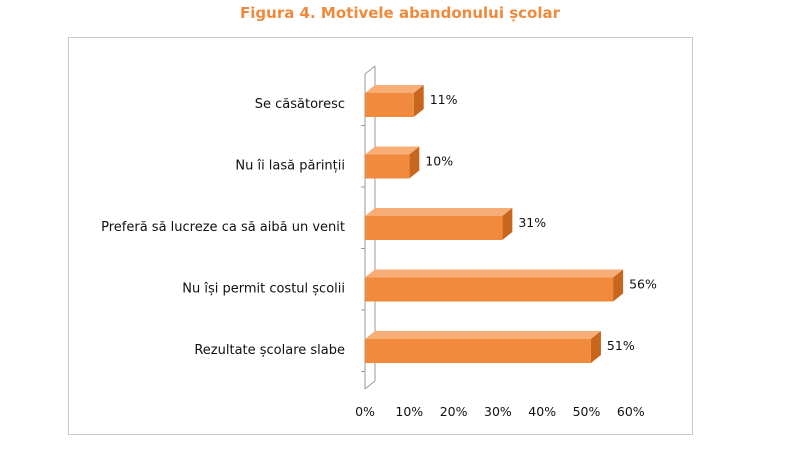  What do you see at coordinates (643, 284) in the screenshot?
I see `data-label: 56%` at bounding box center [643, 284].